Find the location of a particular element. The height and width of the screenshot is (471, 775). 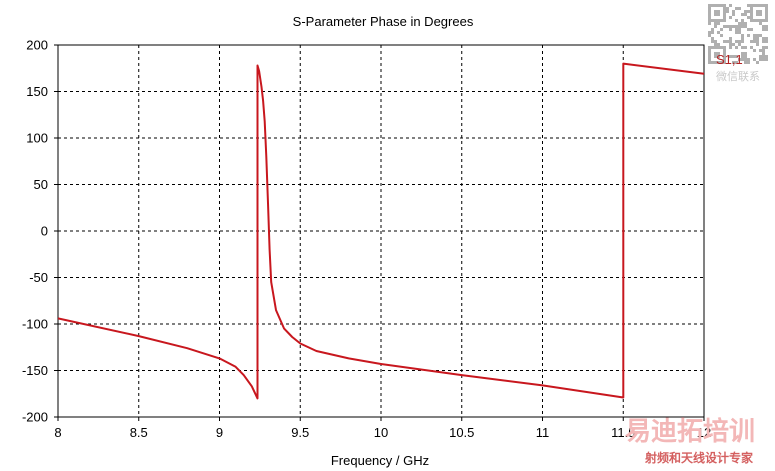

watermark-tagline: 射频和天线设计专家 is located at coordinates (699, 457).